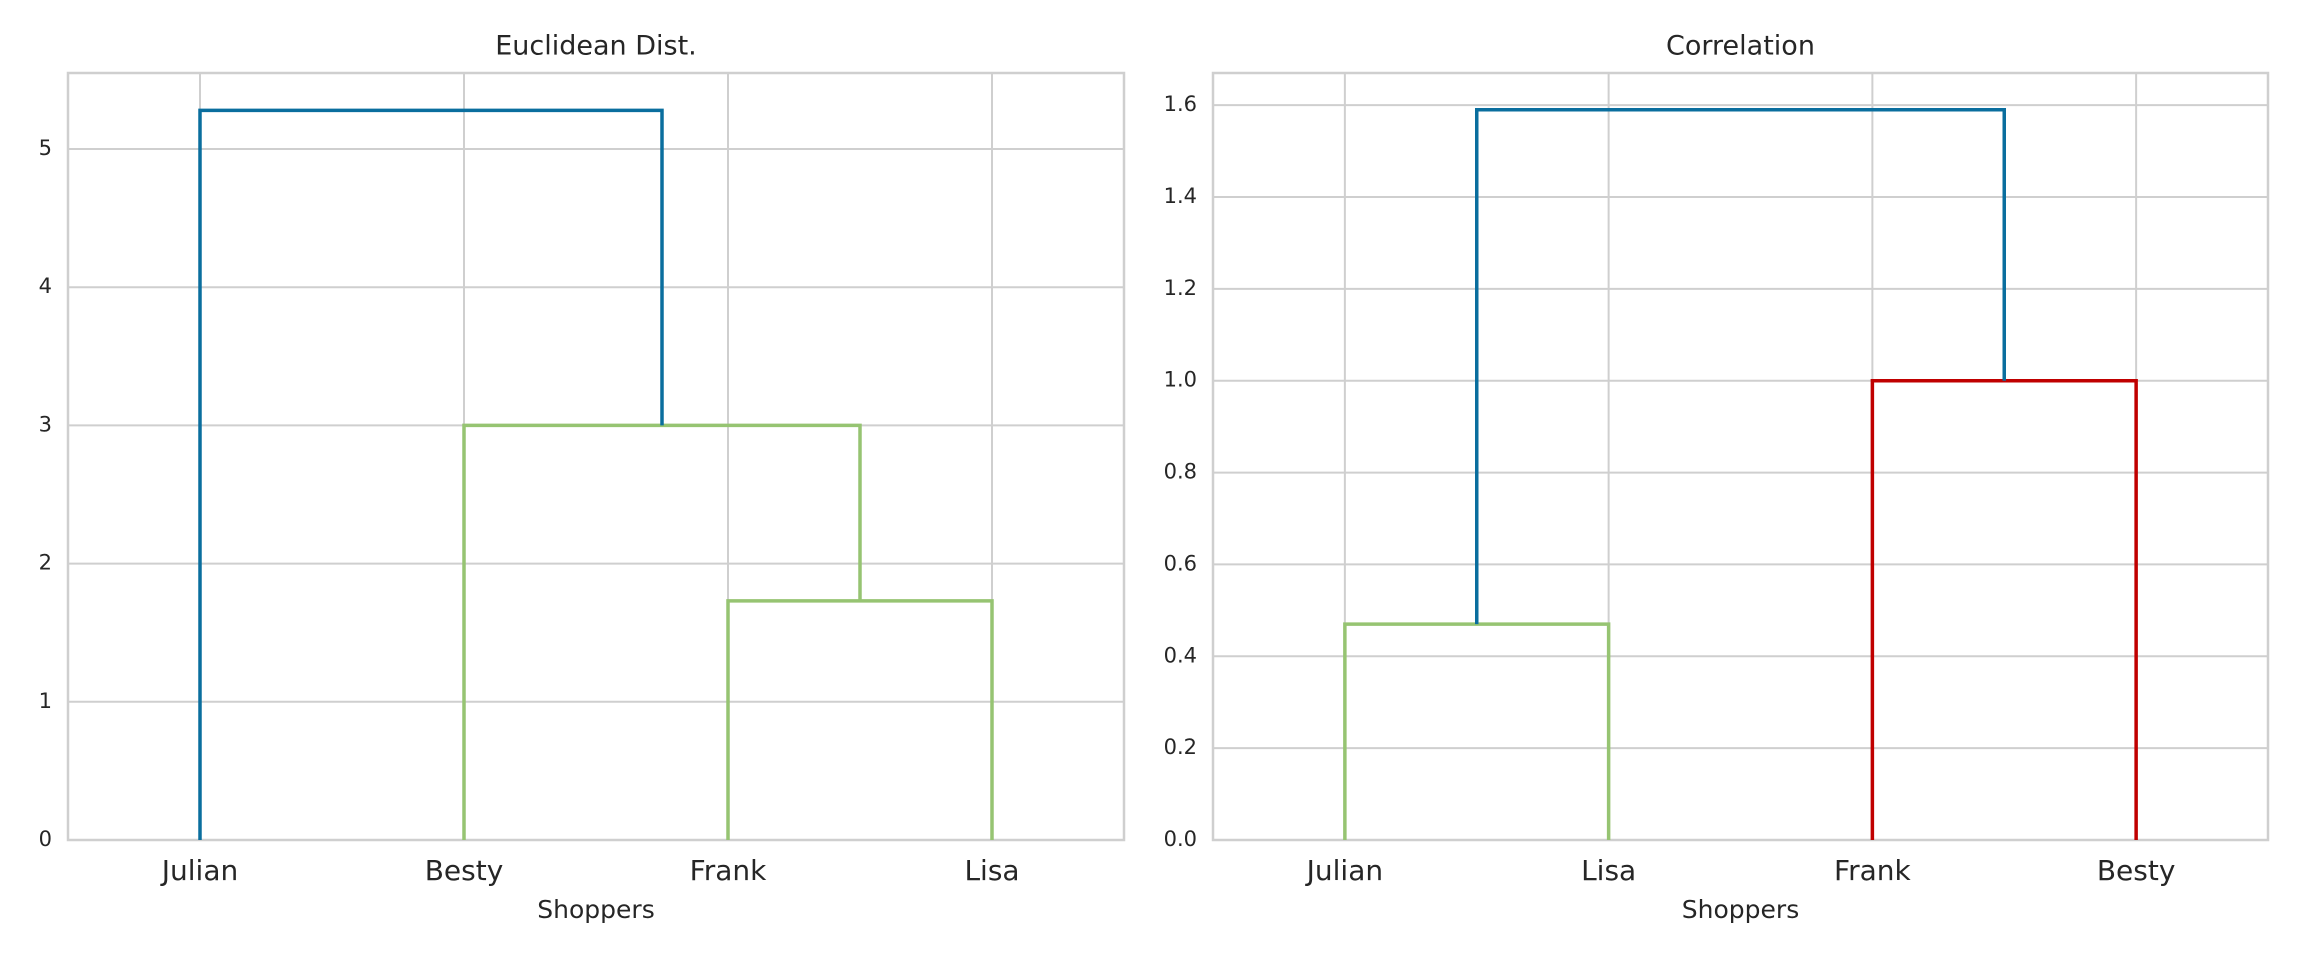  Describe the element at coordinates (1180, 839) in the screenshot. I see `y-tick-label: 0.0` at that location.